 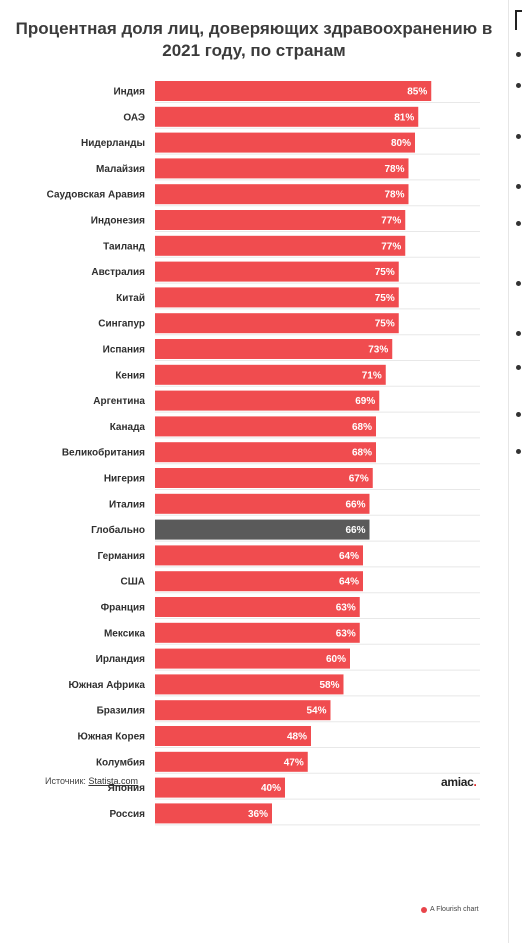 What do you see at coordinates (417, 92) in the screenshot?
I see `value-label: 85%` at bounding box center [417, 92].